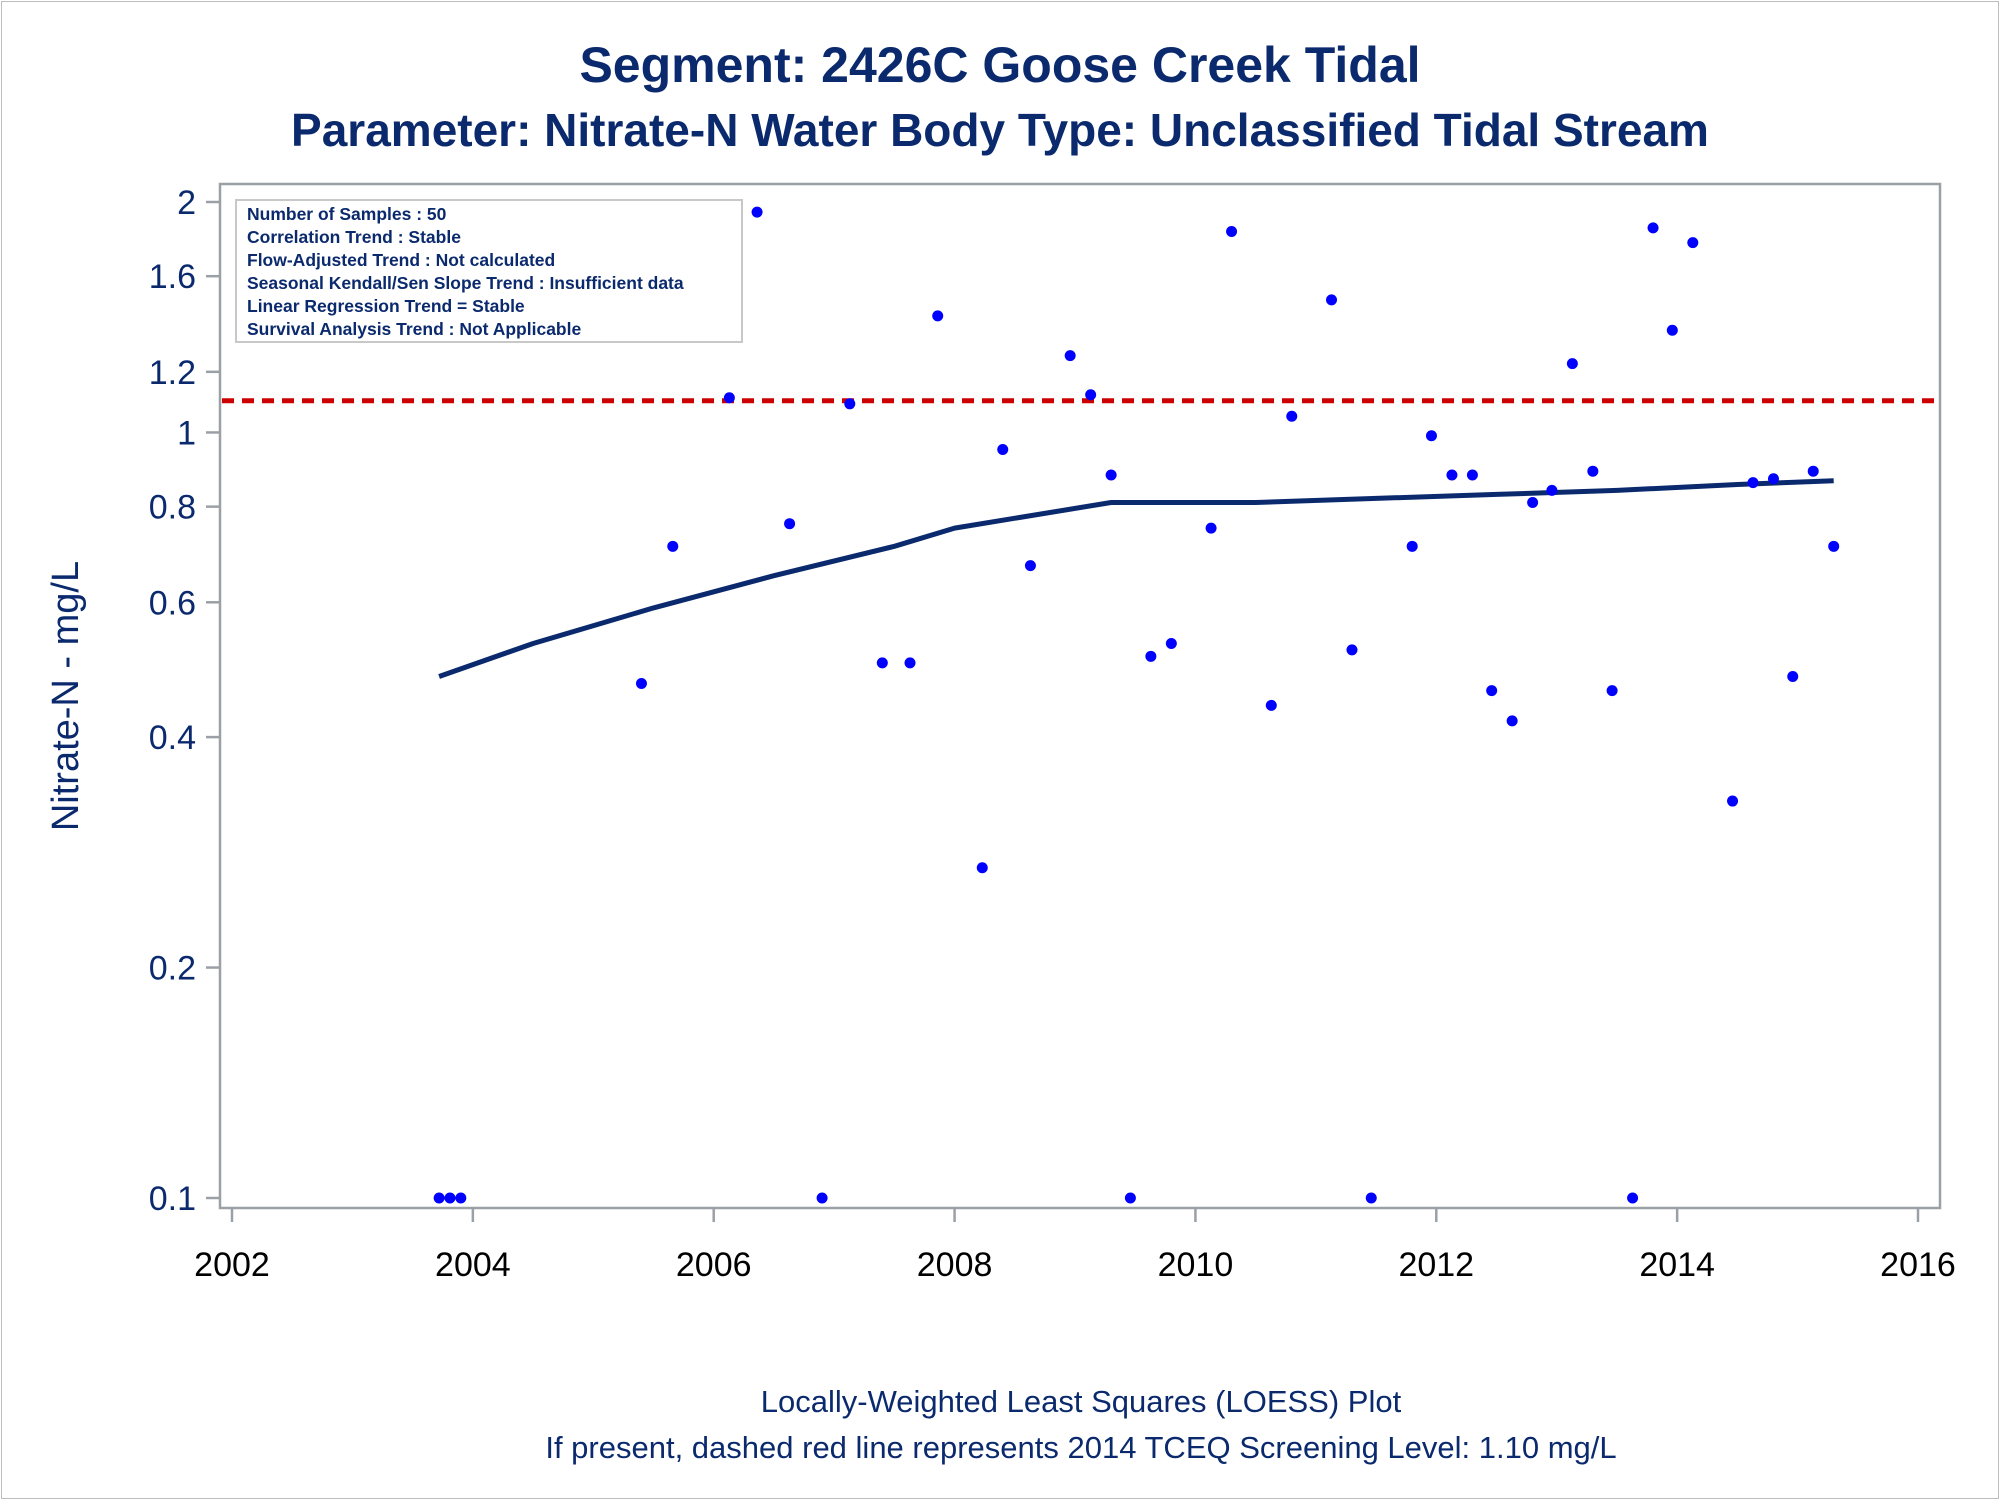 Image resolution: width=2000 pixels, height=1500 pixels. I want to click on info-line: Flow-Adjusted Trend : Not calculated, so click(401, 260).